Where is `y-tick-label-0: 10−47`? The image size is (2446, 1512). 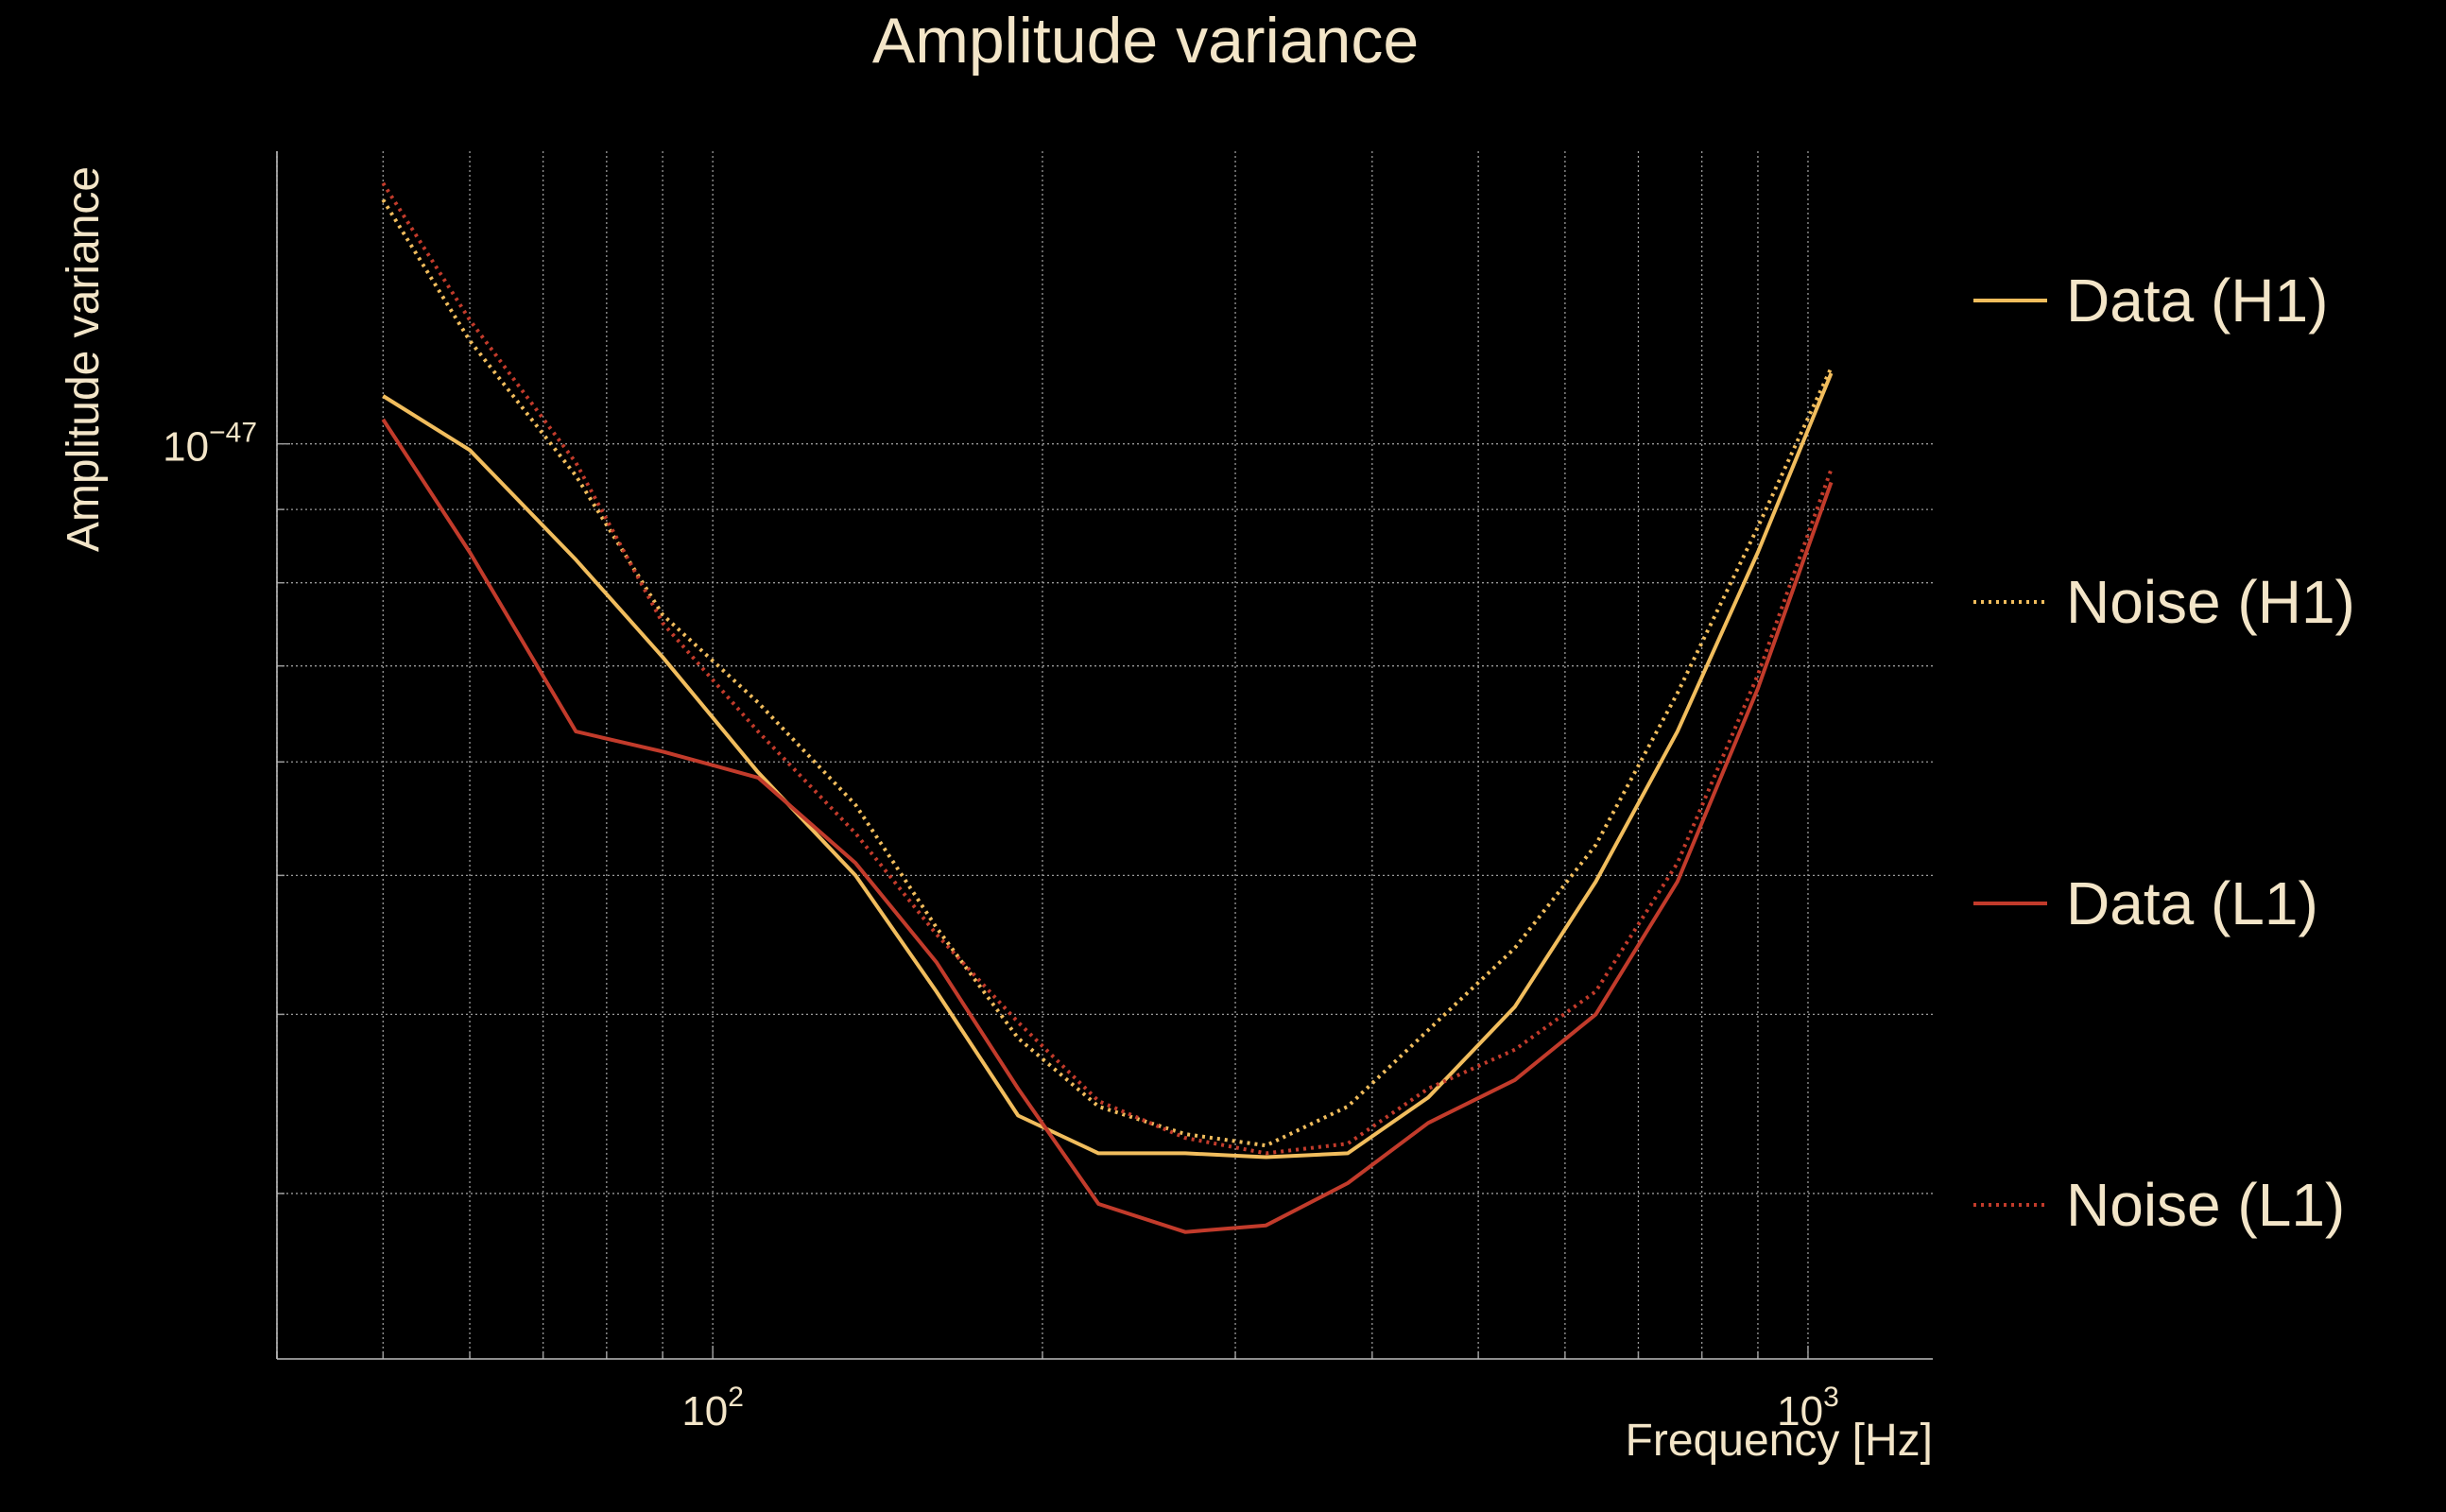
y-tick-label-0: 10−47 is located at coordinates (210, 444).